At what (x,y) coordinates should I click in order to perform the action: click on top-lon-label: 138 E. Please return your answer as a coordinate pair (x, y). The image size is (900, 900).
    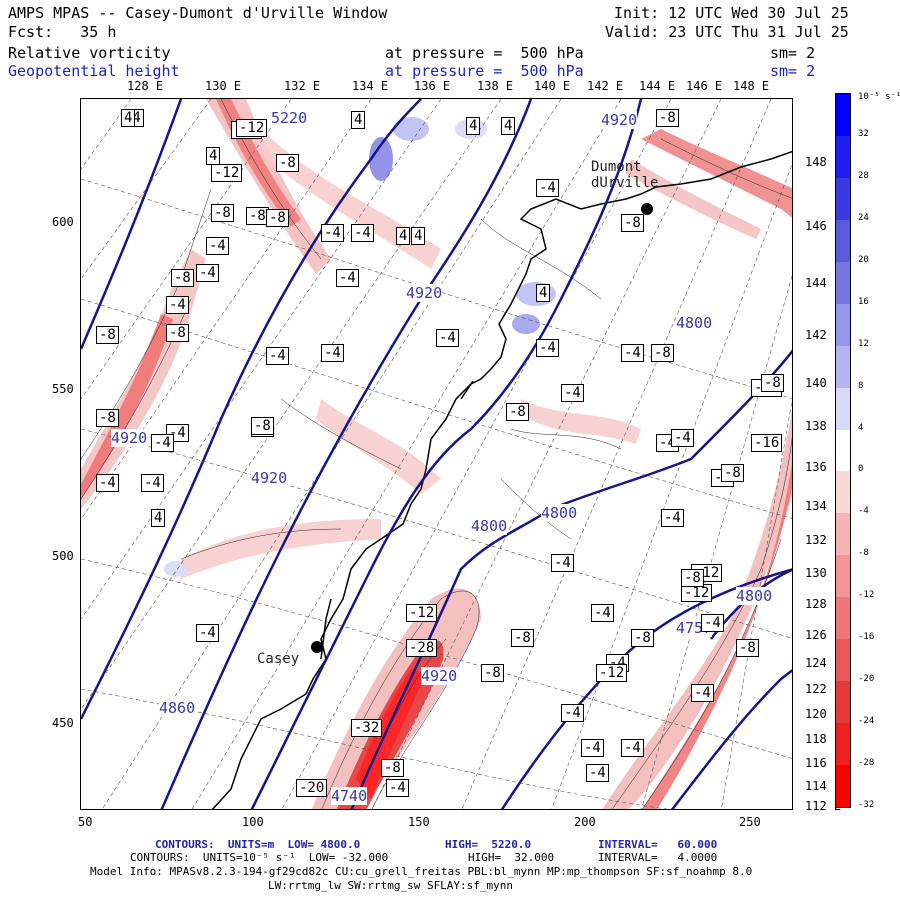
    Looking at the image, I should click on (495, 86).